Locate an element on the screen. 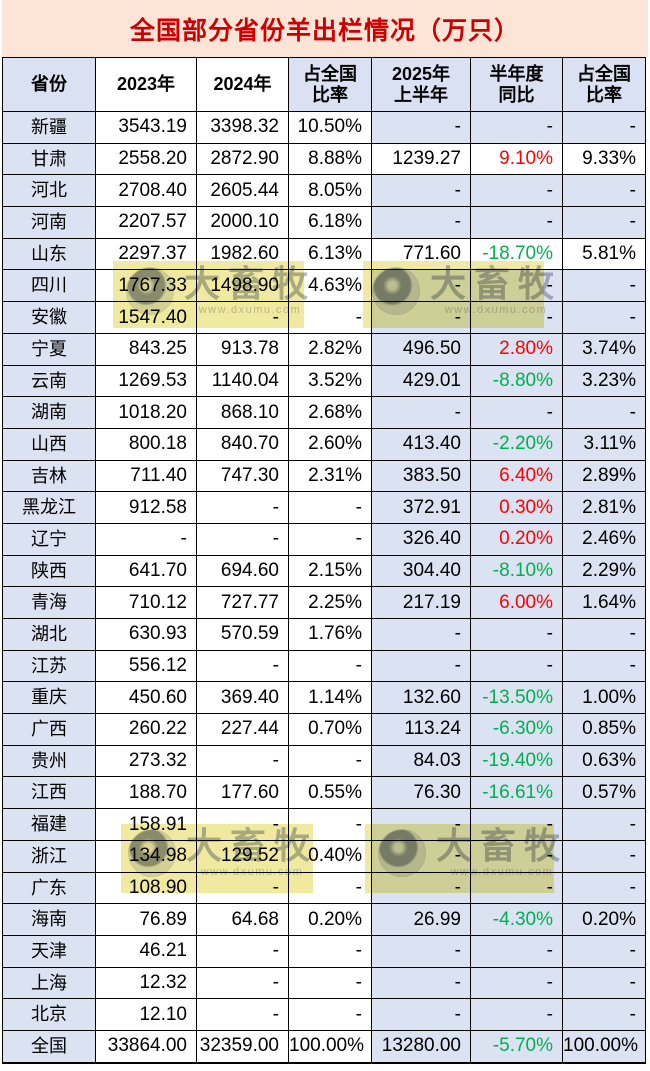 The height and width of the screenshot is (1071, 650). cell-share: 0.40% is located at coordinates (330, 856).